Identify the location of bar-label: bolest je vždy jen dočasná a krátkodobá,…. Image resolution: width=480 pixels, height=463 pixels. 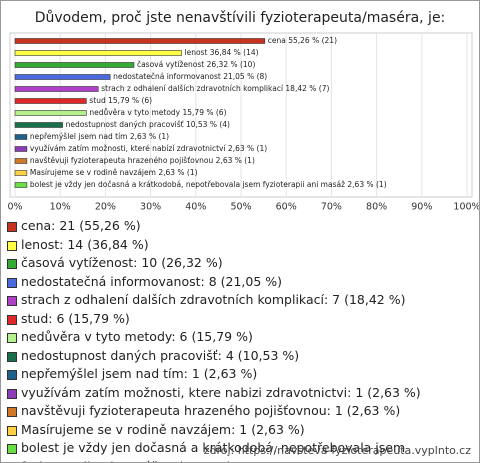
(208, 184).